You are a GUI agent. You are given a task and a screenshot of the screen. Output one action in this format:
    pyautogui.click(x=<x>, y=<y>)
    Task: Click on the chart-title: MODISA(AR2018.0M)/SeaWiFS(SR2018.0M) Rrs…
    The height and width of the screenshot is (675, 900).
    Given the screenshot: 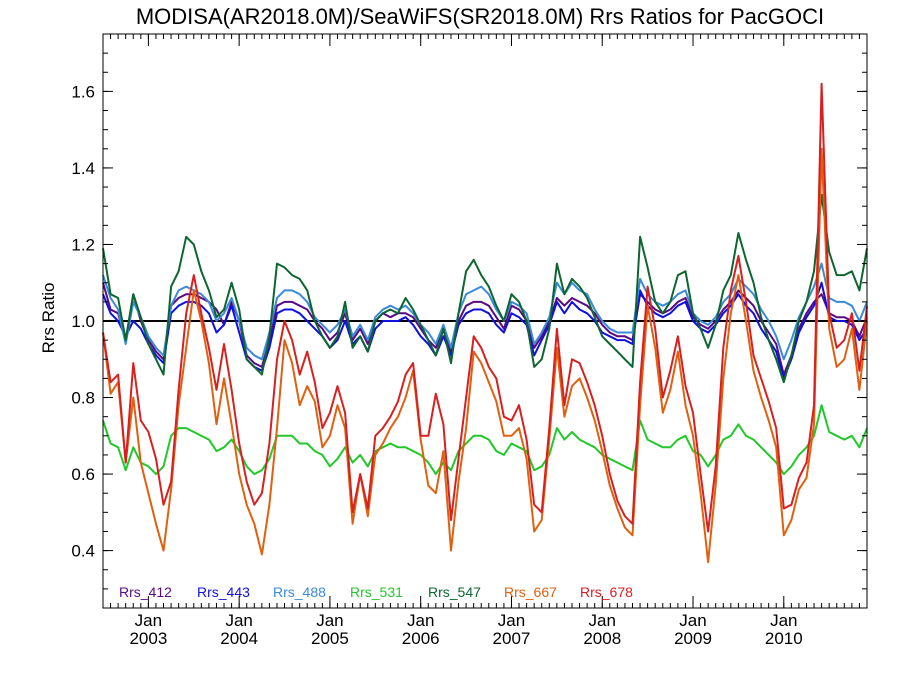 What is the action you would take?
    pyautogui.click(x=480, y=16)
    